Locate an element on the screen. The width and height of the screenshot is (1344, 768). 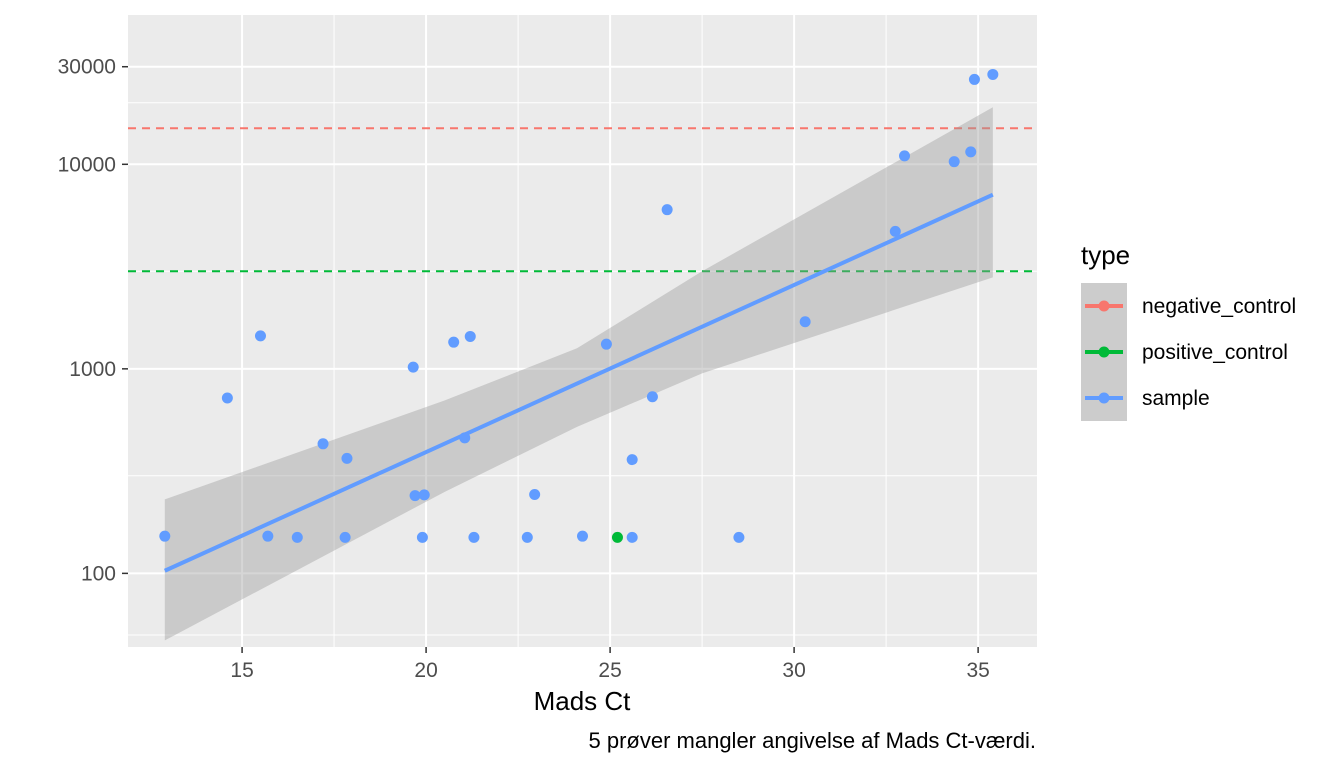
y-tick-label: 30000 is located at coordinates (87, 67).